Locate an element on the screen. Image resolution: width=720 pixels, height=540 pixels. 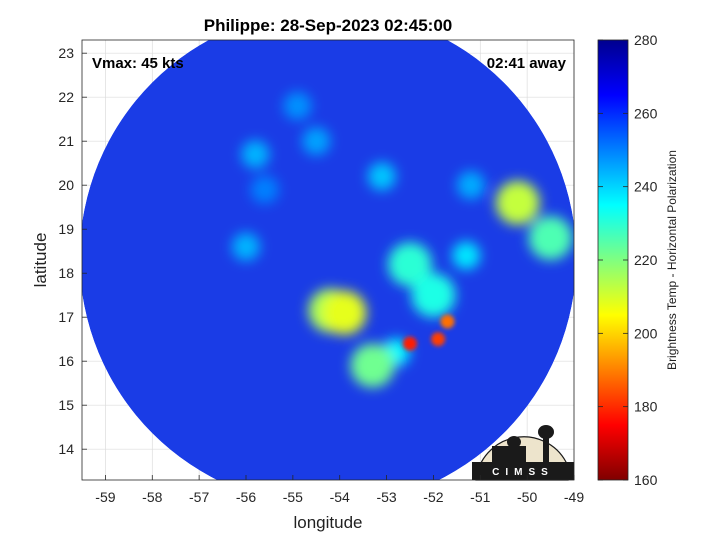
y-tick-label: 20 is located at coordinates (66, 185).